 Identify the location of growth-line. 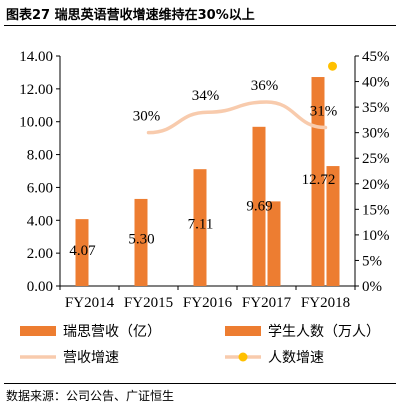
(241, 98).